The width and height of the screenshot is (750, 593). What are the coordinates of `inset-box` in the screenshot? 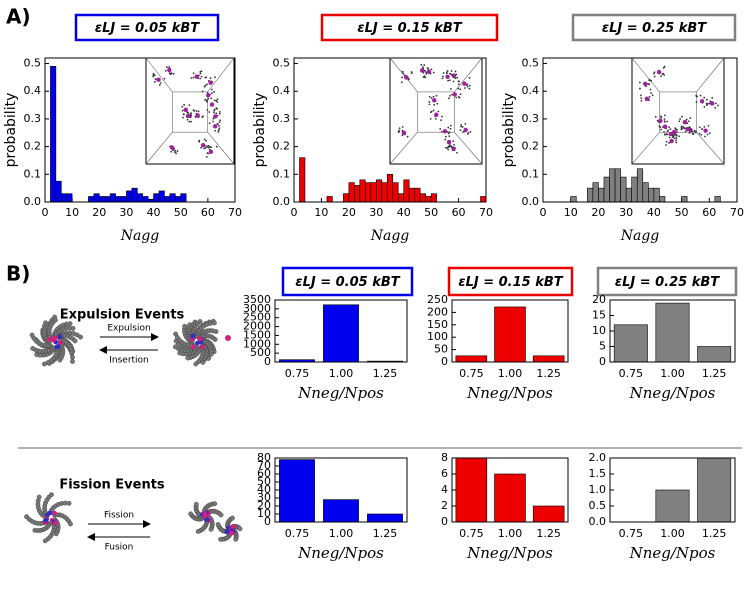 It's located at (678, 112).